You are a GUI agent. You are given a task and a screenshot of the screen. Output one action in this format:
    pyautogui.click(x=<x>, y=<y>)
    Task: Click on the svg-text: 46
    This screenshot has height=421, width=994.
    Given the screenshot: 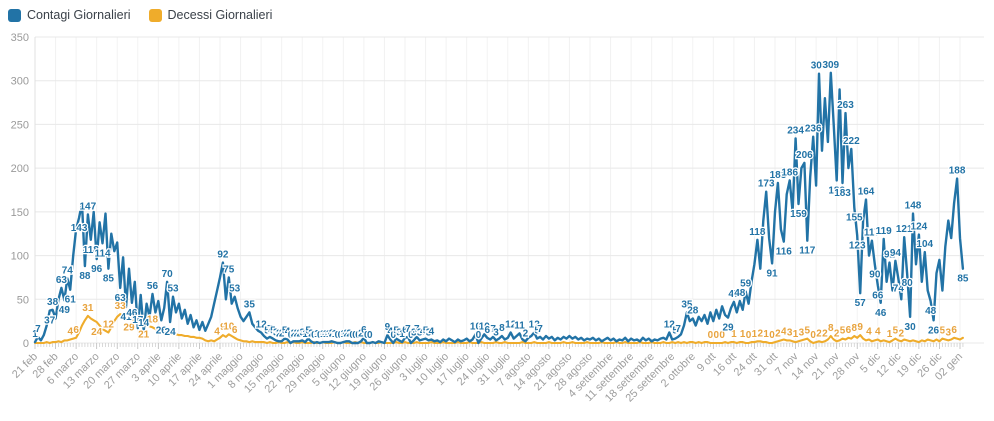 What is the action you would take?
    pyautogui.click(x=132, y=313)
    